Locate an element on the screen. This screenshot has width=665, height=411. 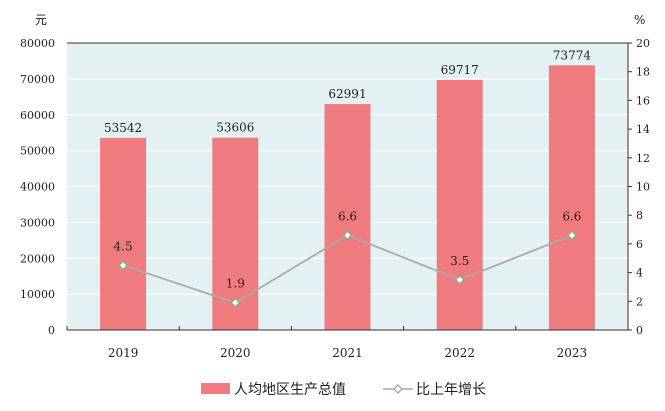
bar-2022 is located at coordinates (459, 204).